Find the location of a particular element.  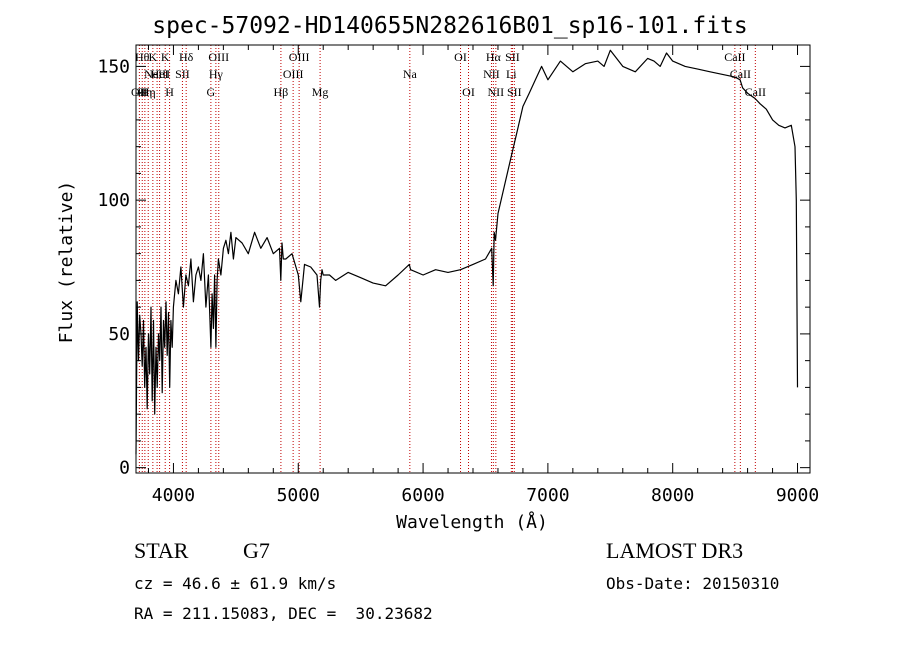

y-tick-label: 50 is located at coordinates (119, 334).